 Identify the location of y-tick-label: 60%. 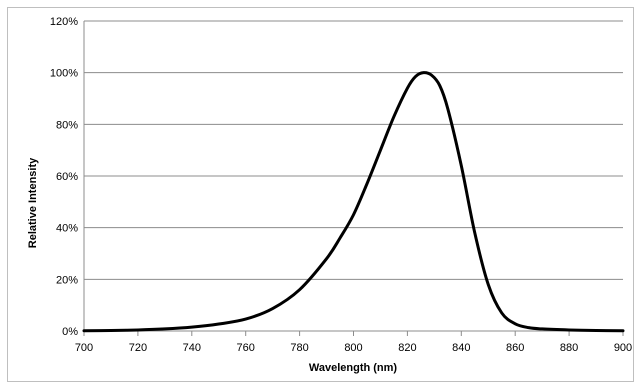
(67, 177).